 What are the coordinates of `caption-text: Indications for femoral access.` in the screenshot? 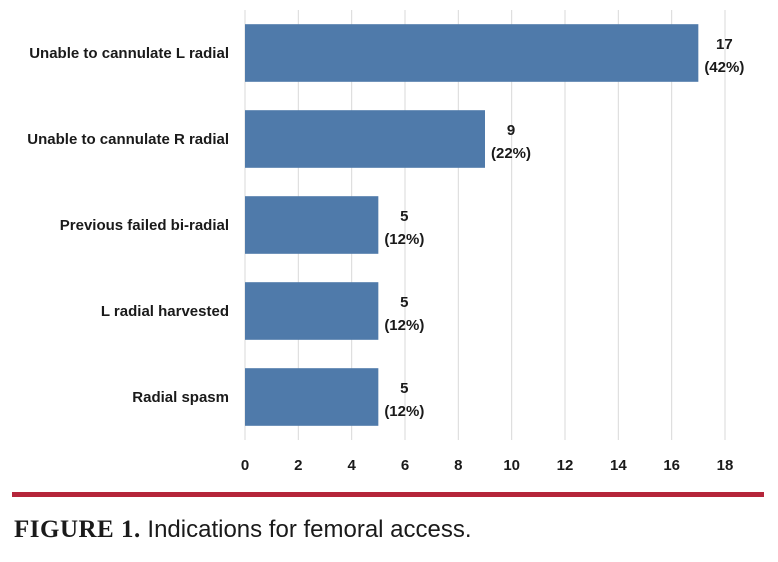 It's located at (306, 529).